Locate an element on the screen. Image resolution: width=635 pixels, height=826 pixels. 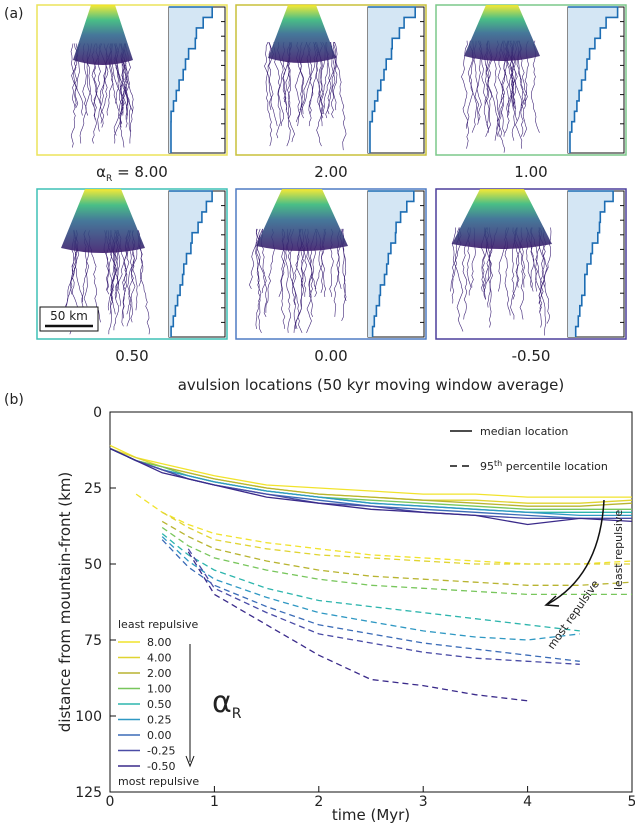
legend-footer: most repulsive is located at coordinates (158, 781).